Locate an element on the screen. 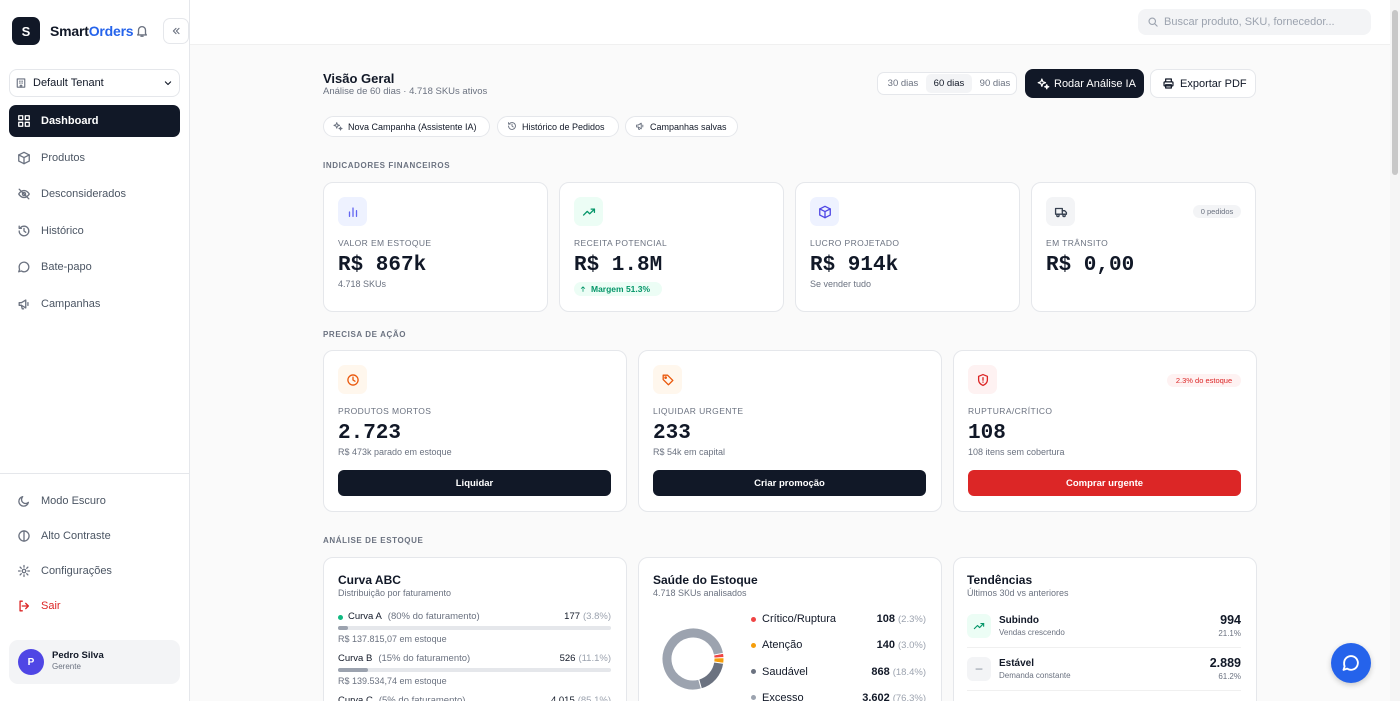 The height and width of the screenshot is (701, 1400). abc-row-count: 177 (3.8%) is located at coordinates (587, 617).